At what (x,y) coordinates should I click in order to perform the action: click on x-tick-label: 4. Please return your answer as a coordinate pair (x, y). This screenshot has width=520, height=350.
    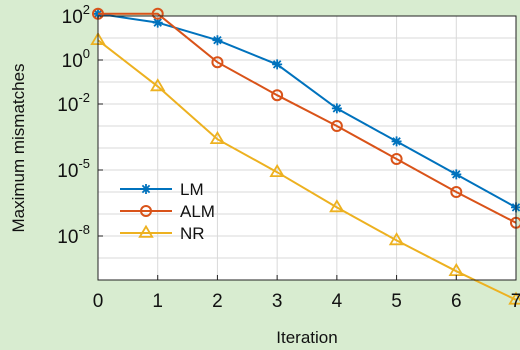
    Looking at the image, I should click on (337, 301).